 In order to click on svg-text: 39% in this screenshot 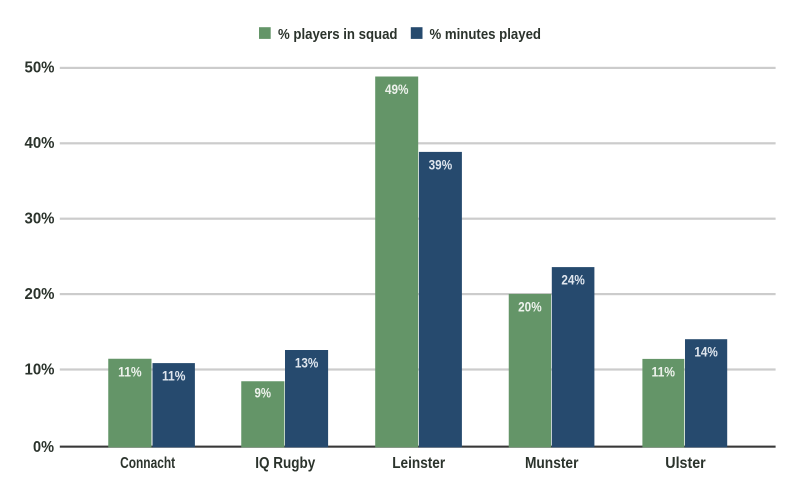, I will do `click(441, 164)`.